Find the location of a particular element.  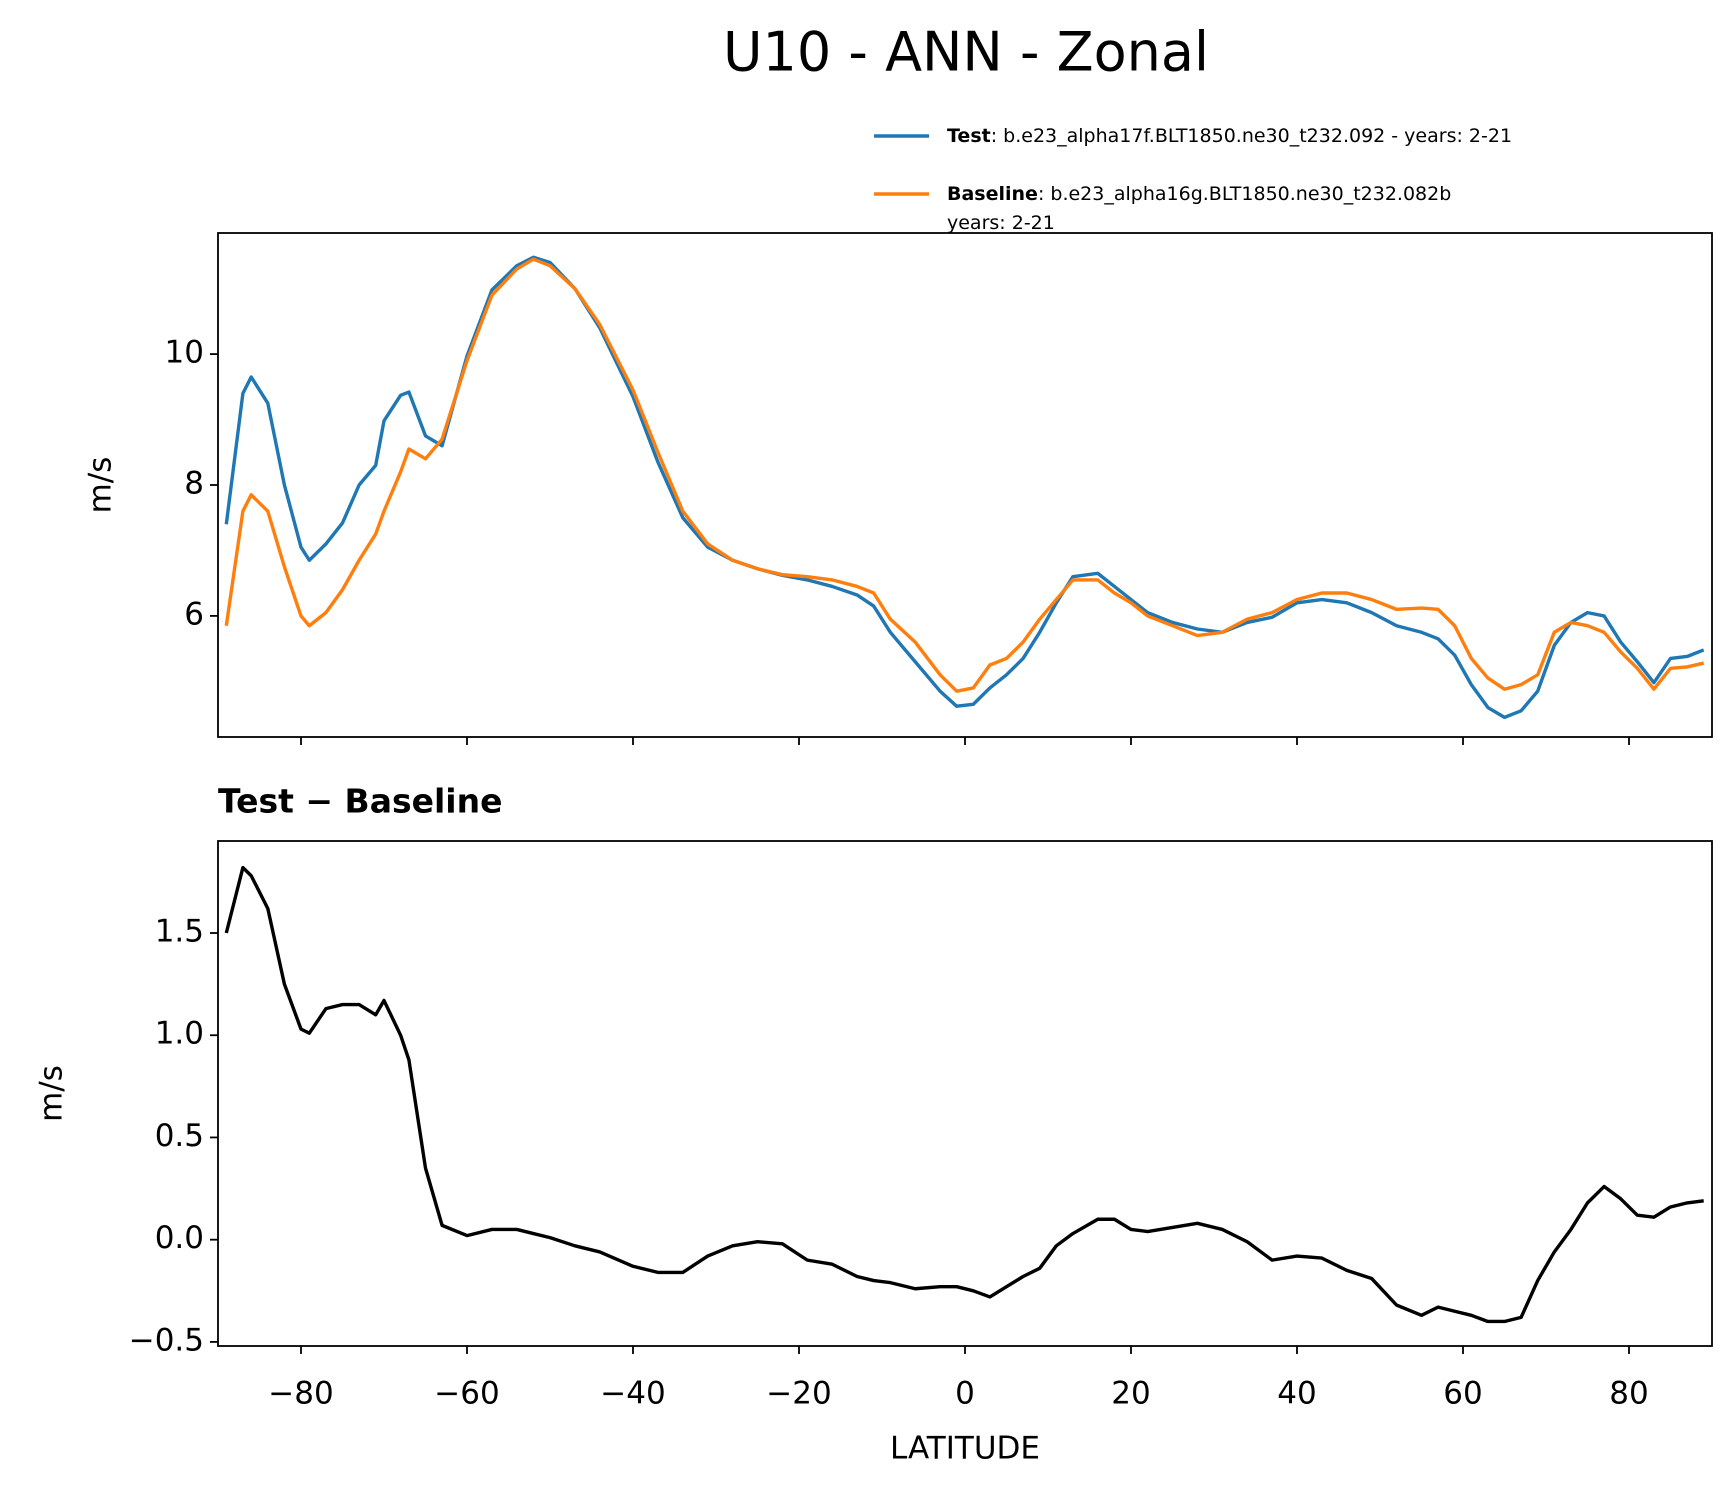

legend-name: Baseline is located at coordinates (992, 194).